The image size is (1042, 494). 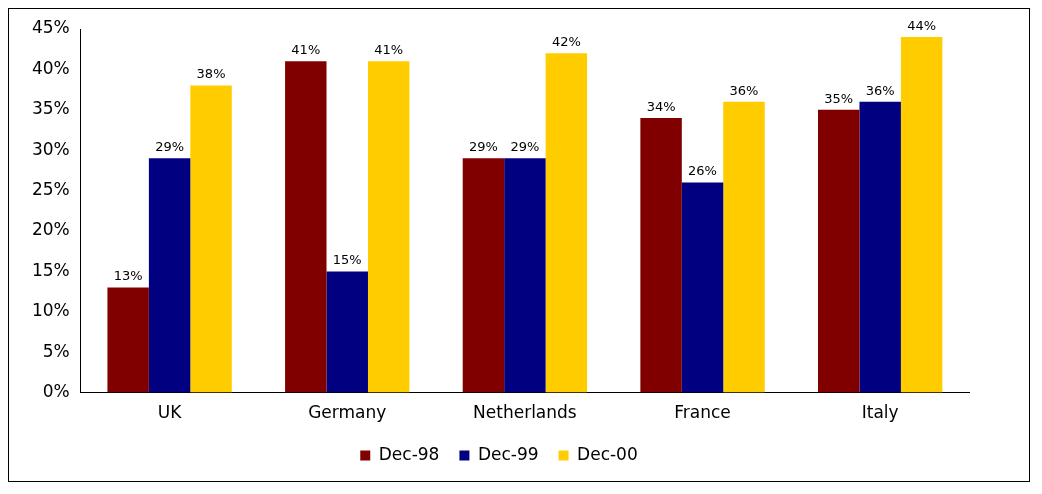 I want to click on data-label: 26%, so click(x=702, y=171).